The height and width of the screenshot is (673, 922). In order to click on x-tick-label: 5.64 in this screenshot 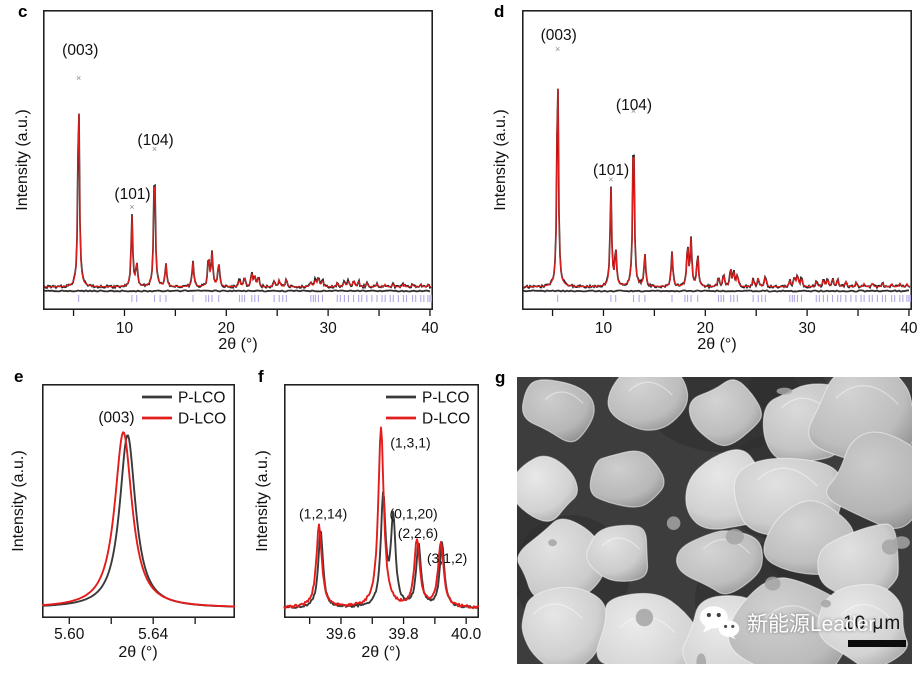, I will do `click(153, 634)`.